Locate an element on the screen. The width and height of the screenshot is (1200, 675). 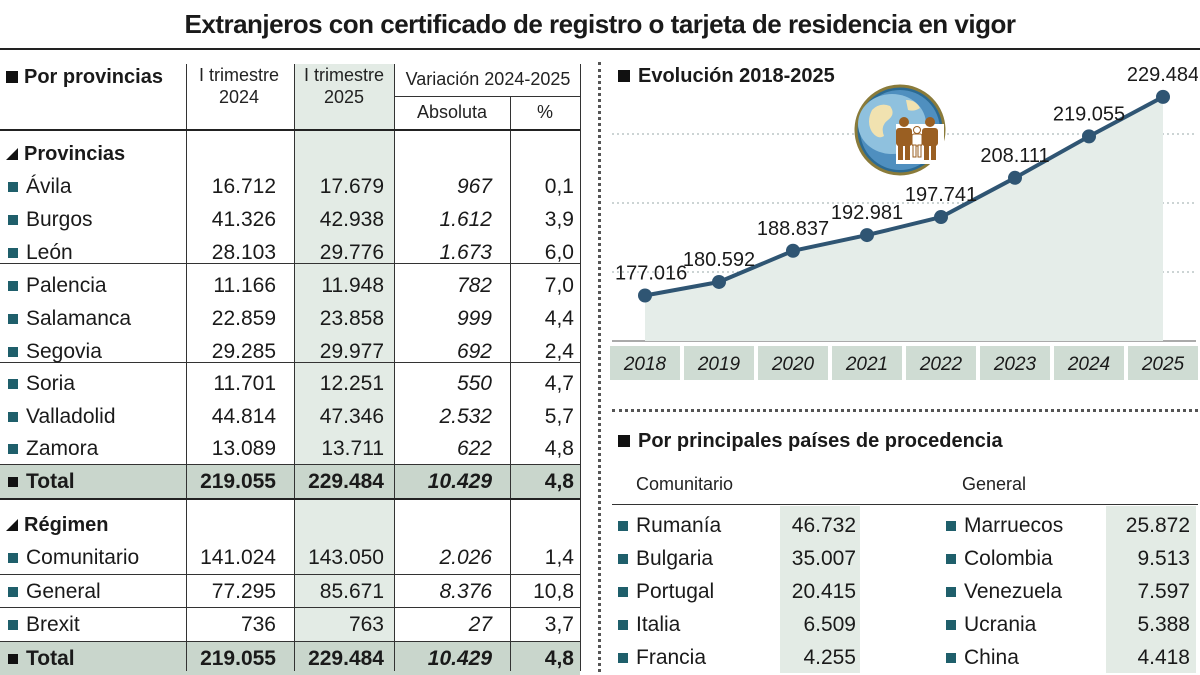
x-tick-label: 2019 is located at coordinates (719, 364).